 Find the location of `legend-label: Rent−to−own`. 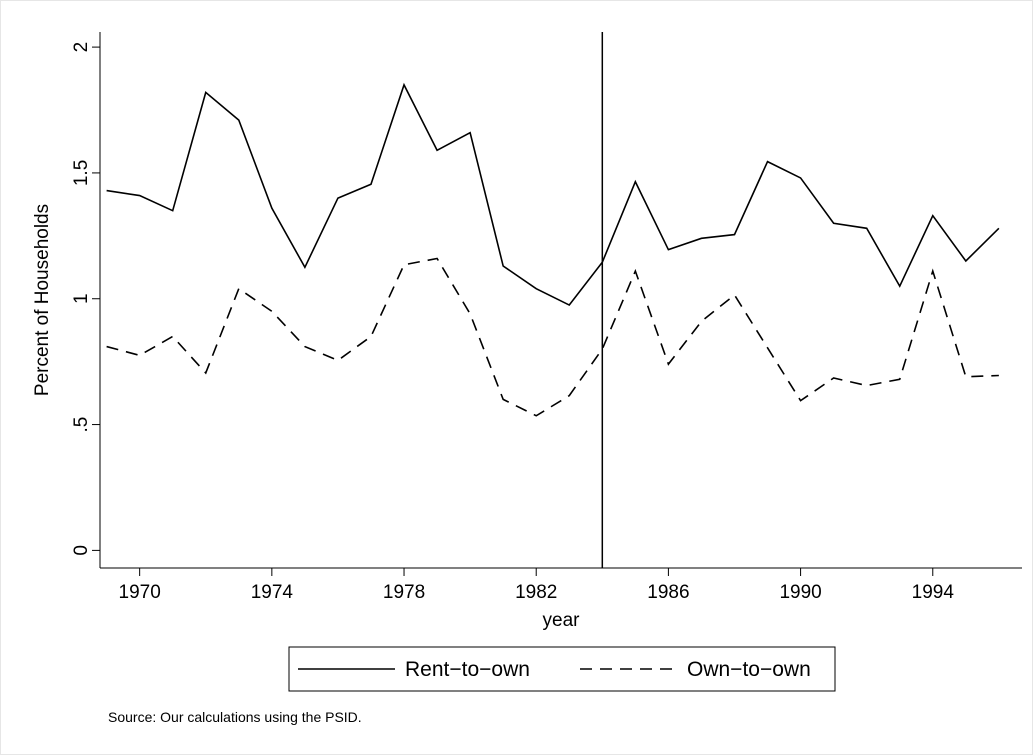

legend-label: Rent−to−own is located at coordinates (467, 669).